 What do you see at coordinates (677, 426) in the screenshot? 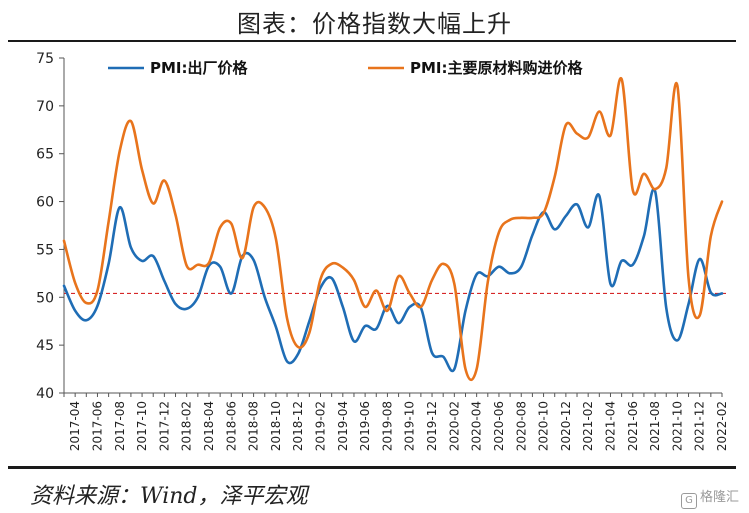
I see `x-tick-label: 2021-10` at bounding box center [677, 426].